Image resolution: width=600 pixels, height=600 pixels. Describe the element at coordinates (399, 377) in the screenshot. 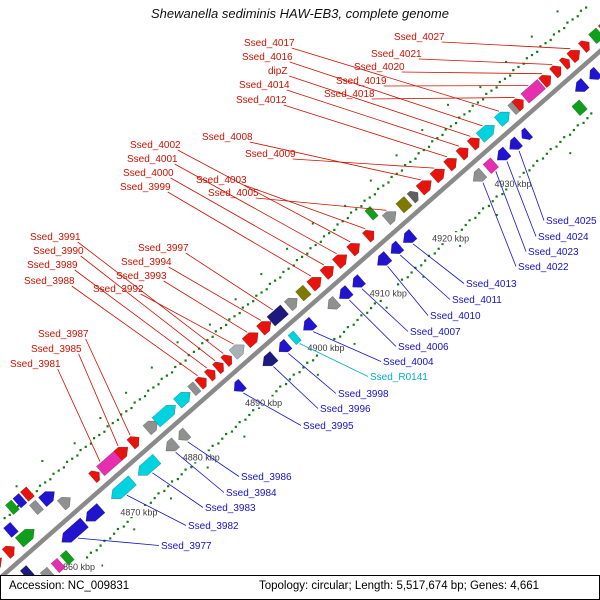

I see `gene-label: Ssed_R0141` at that location.